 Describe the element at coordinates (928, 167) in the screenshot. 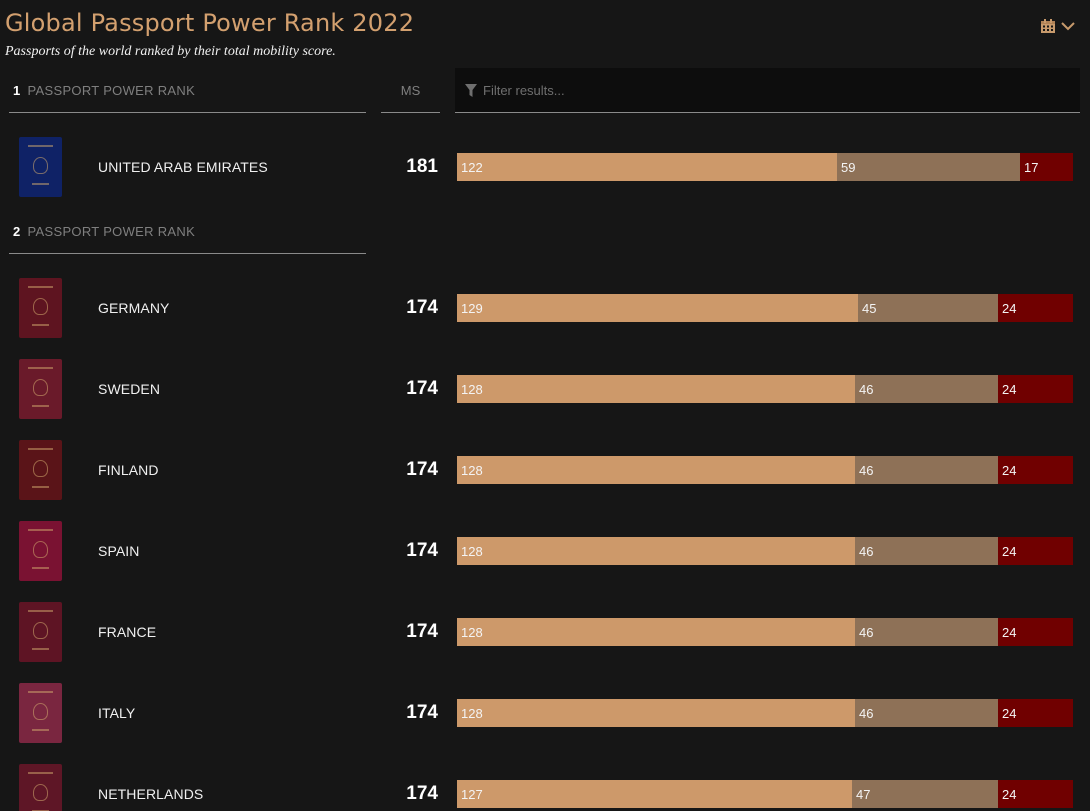

I see `visa-on-arrival-segment: 59` at that location.